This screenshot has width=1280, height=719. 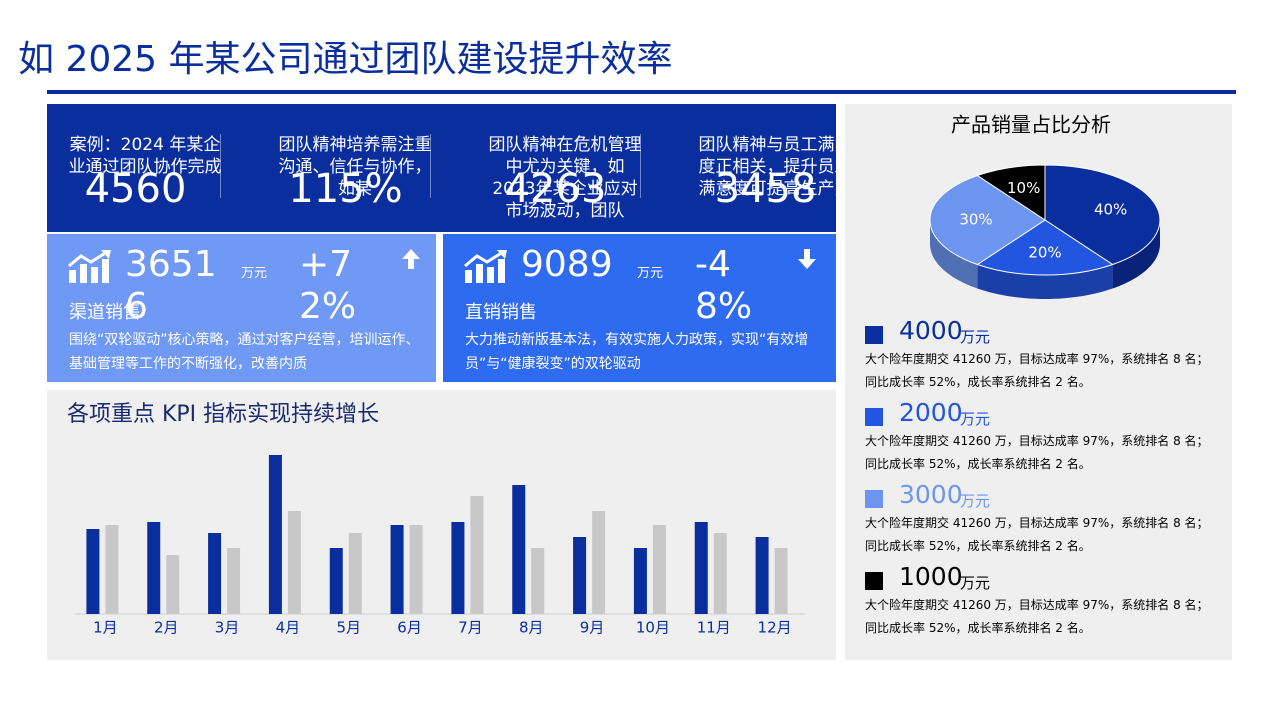 What do you see at coordinates (166, 628) in the screenshot?
I see `x-tick-label: 2月` at bounding box center [166, 628].